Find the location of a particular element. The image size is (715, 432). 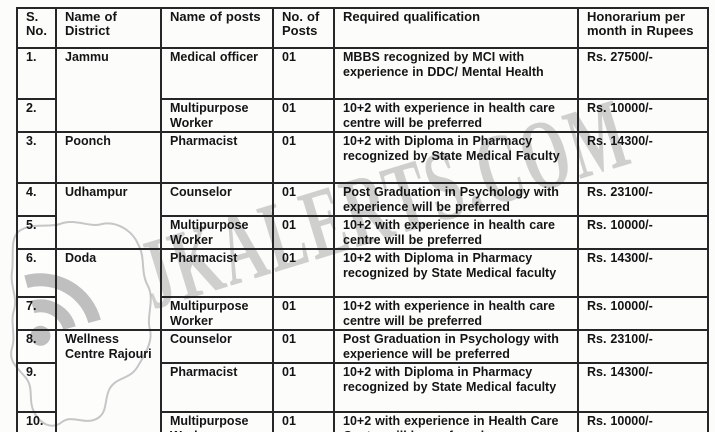

cell-sno: 9. is located at coordinates (36, 387).